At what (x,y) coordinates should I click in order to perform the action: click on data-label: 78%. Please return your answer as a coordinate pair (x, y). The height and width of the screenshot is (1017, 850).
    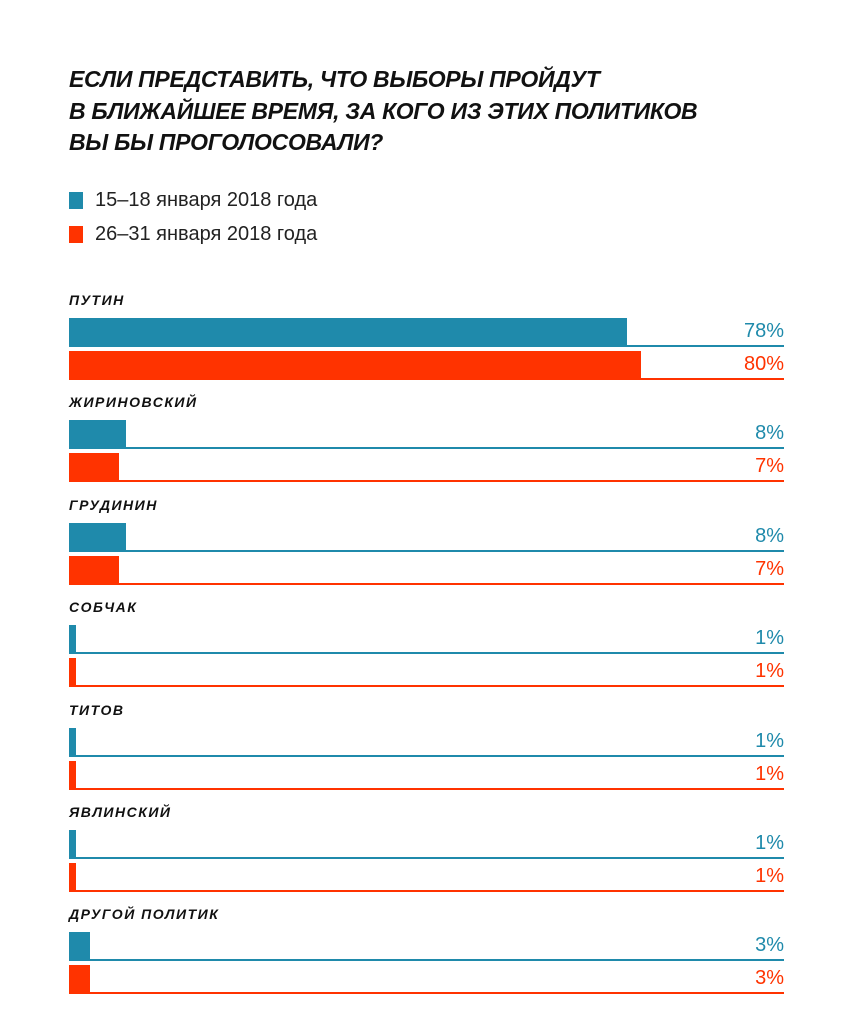
    Looking at the image, I should click on (763, 331).